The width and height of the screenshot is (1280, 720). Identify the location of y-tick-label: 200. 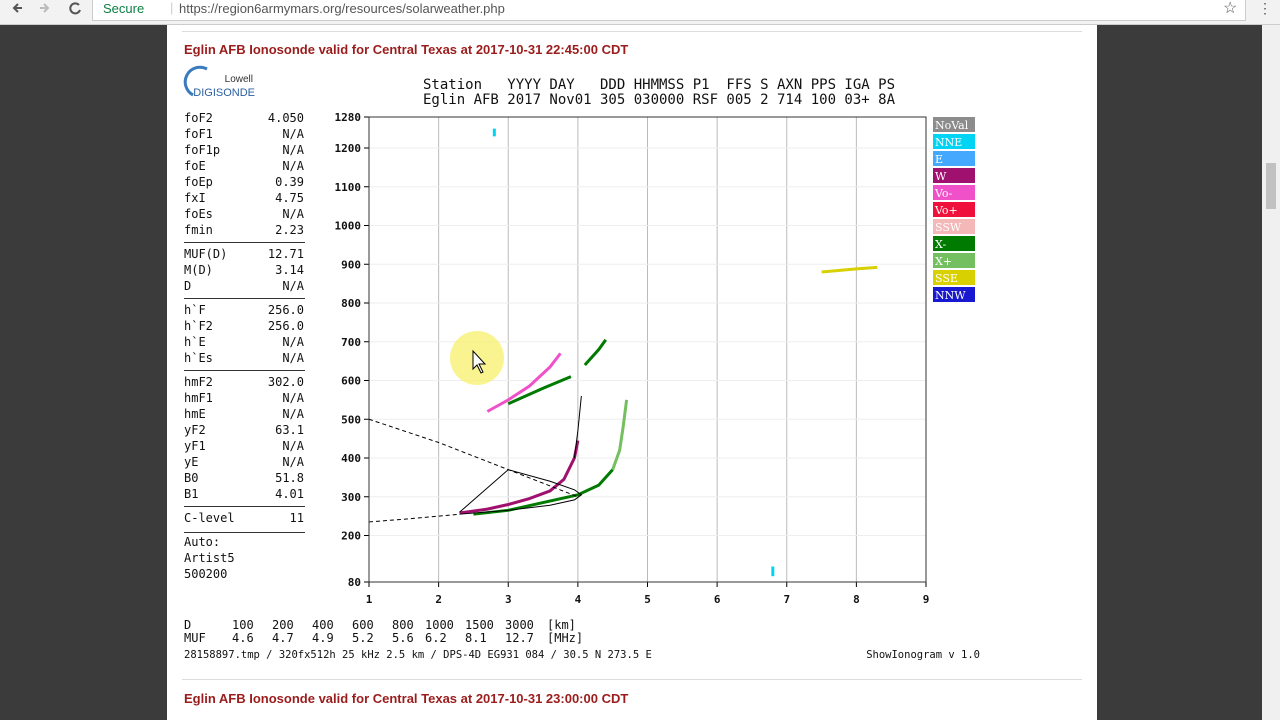
(351, 536).